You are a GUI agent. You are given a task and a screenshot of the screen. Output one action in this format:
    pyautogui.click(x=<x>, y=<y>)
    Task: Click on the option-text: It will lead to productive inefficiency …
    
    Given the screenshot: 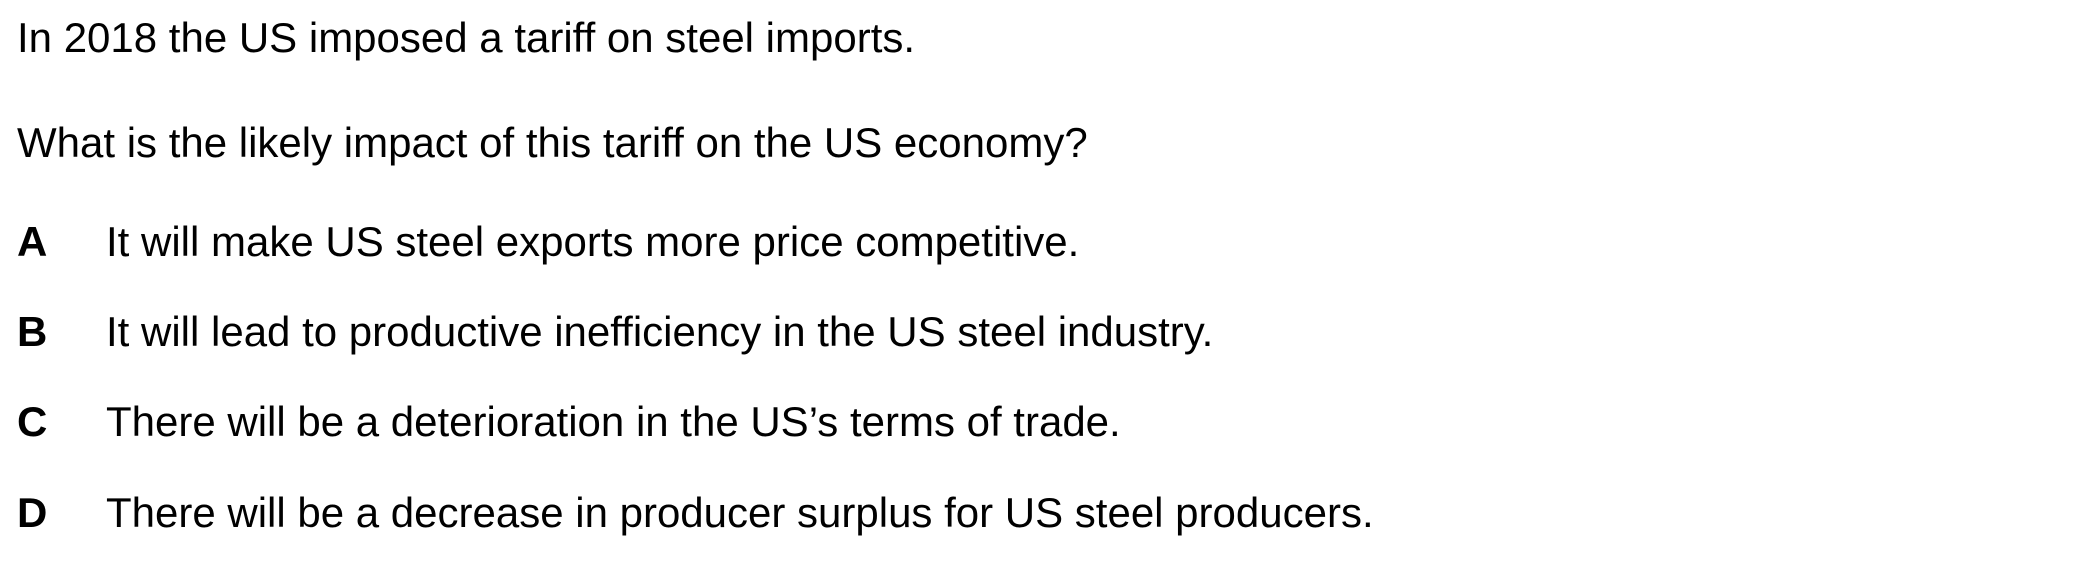 What is the action you would take?
    pyautogui.click(x=660, y=331)
    